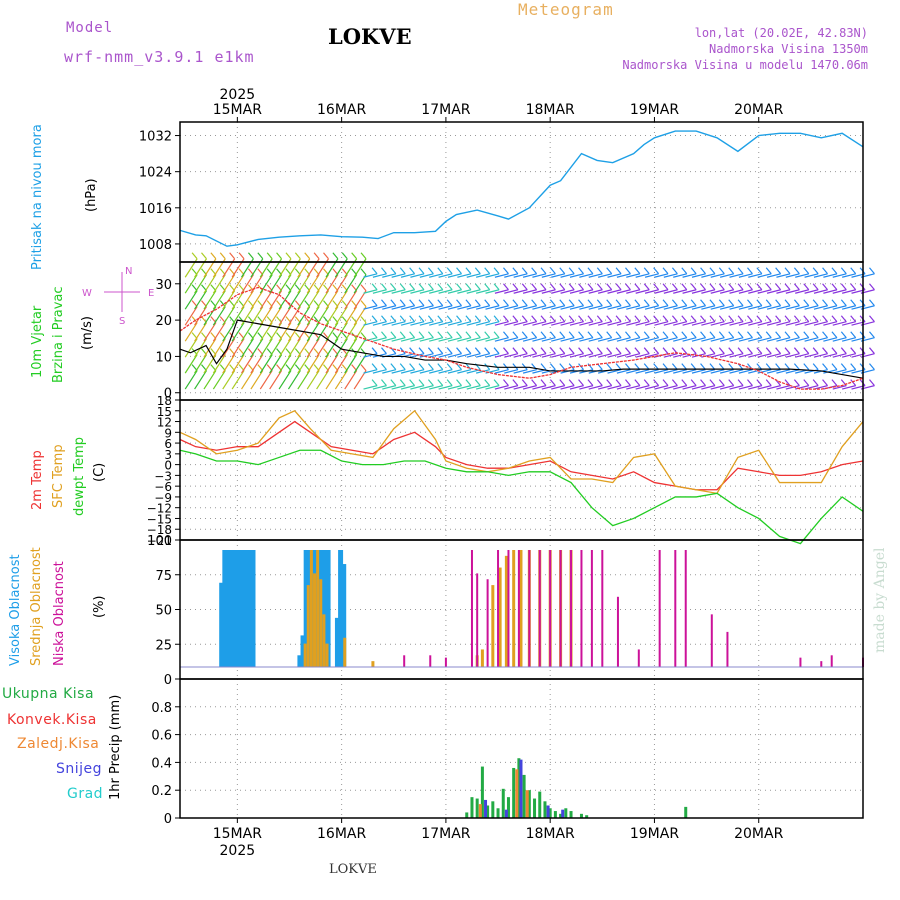 This screenshot has height=900, width=900. Describe the element at coordinates (345, 652) in the screenshot. I see `cloud-mid-bar` at that location.